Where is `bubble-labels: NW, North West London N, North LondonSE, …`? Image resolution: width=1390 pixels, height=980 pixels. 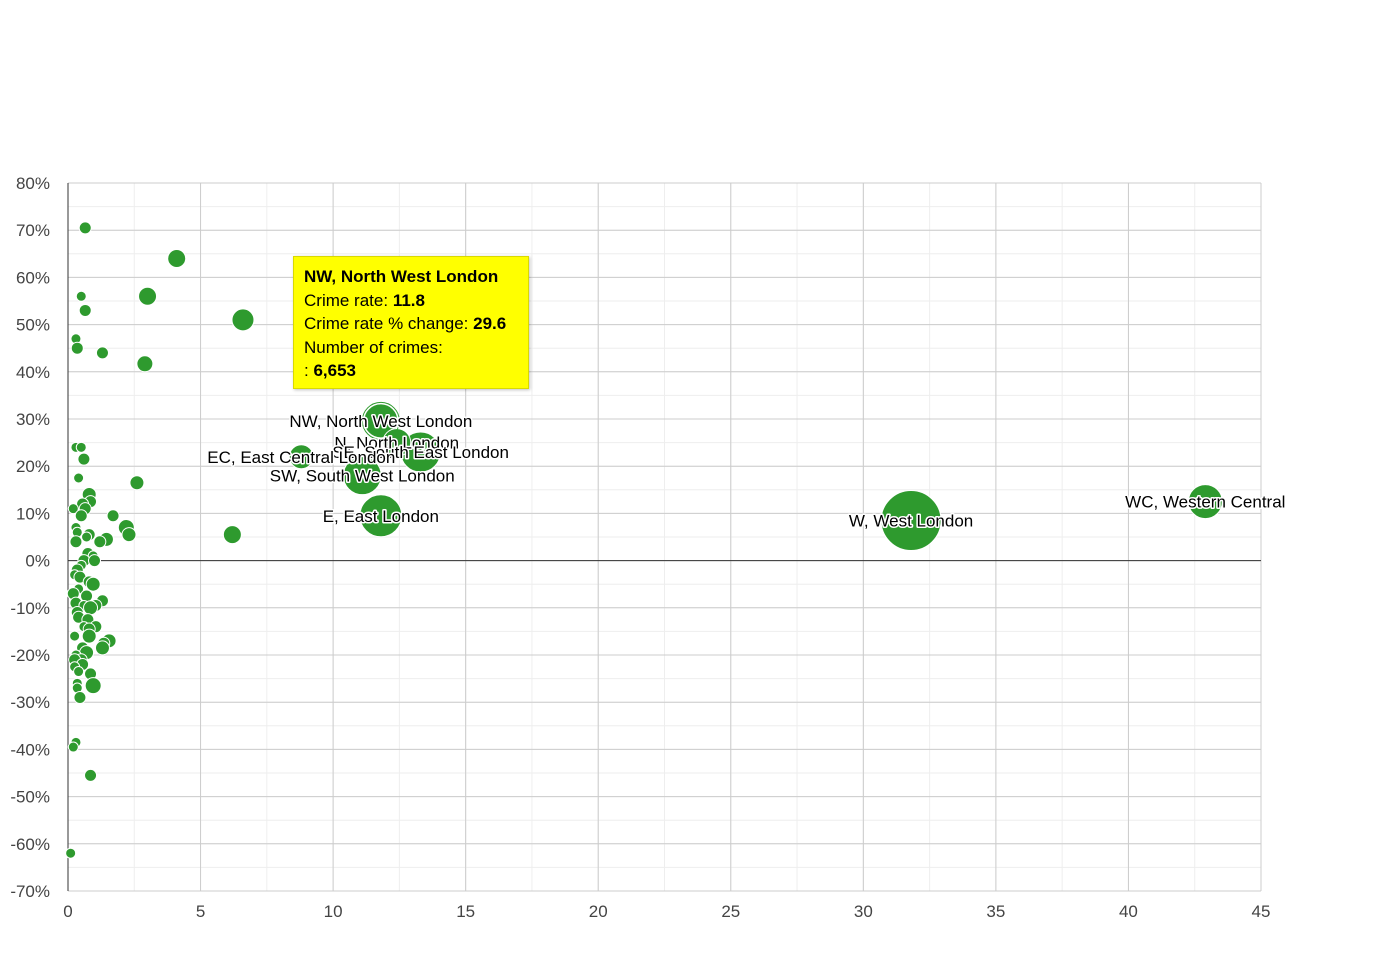
bubble-labels: NW, North West London N, North LondonSE, … is located at coordinates (746, 471).